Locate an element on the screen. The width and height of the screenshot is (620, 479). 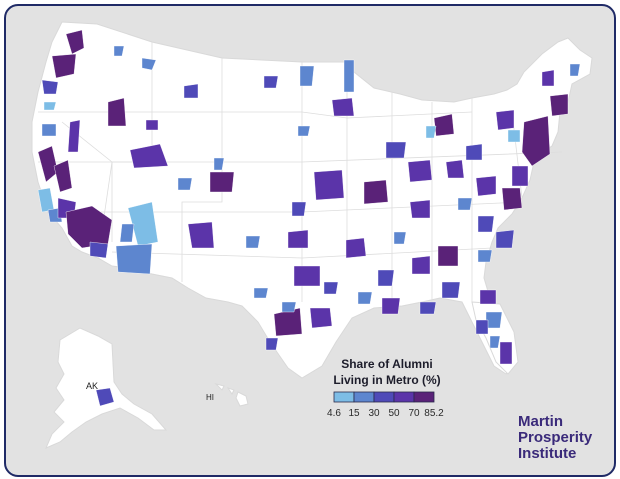
legend-tick-label: 50 is located at coordinates (394, 413).